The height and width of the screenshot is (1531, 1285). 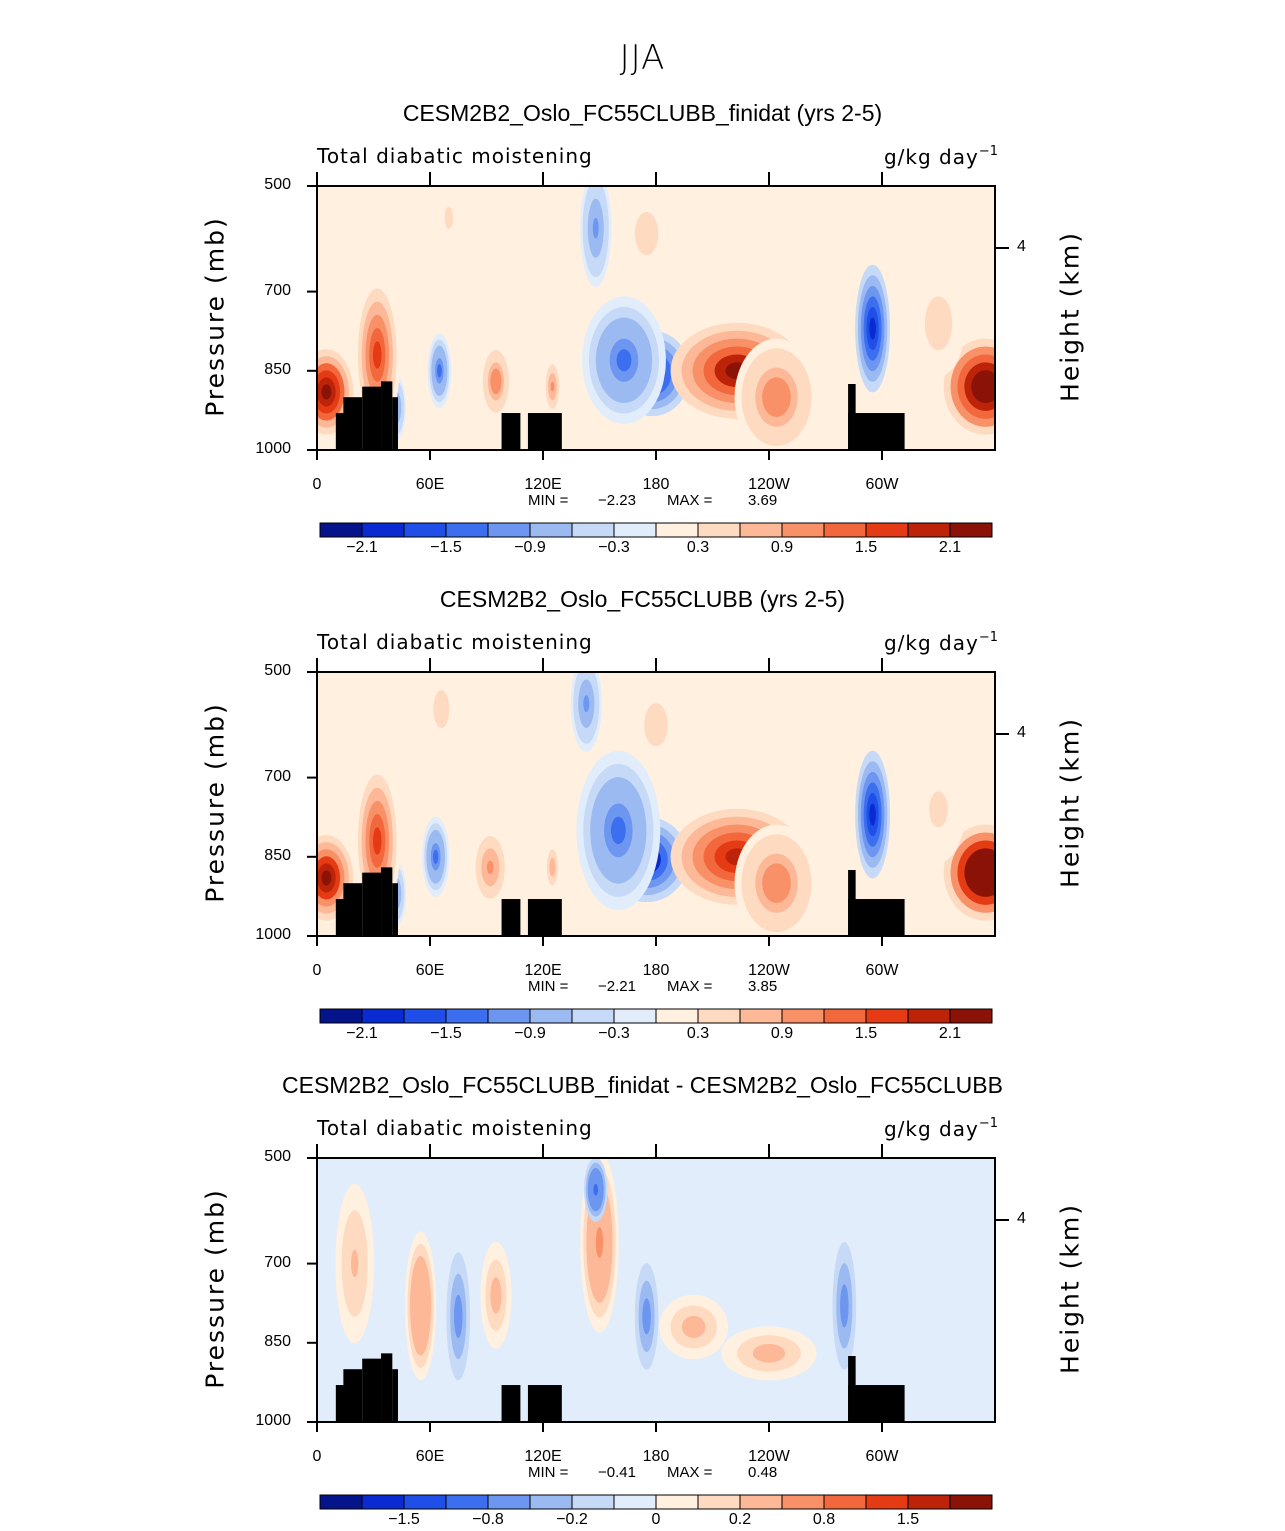 What do you see at coordinates (530, 1033) in the screenshot?
I see `colorbar-label: −0.9` at bounding box center [530, 1033].